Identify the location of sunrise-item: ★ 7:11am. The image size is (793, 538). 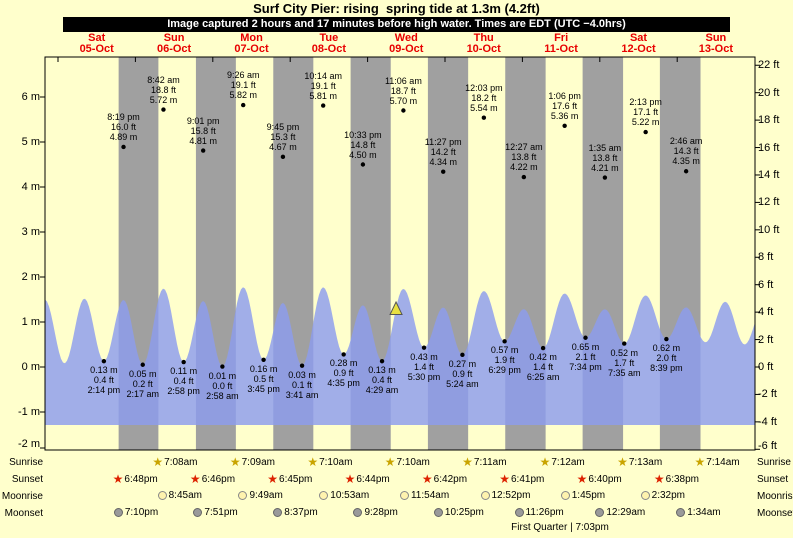
(484, 462).